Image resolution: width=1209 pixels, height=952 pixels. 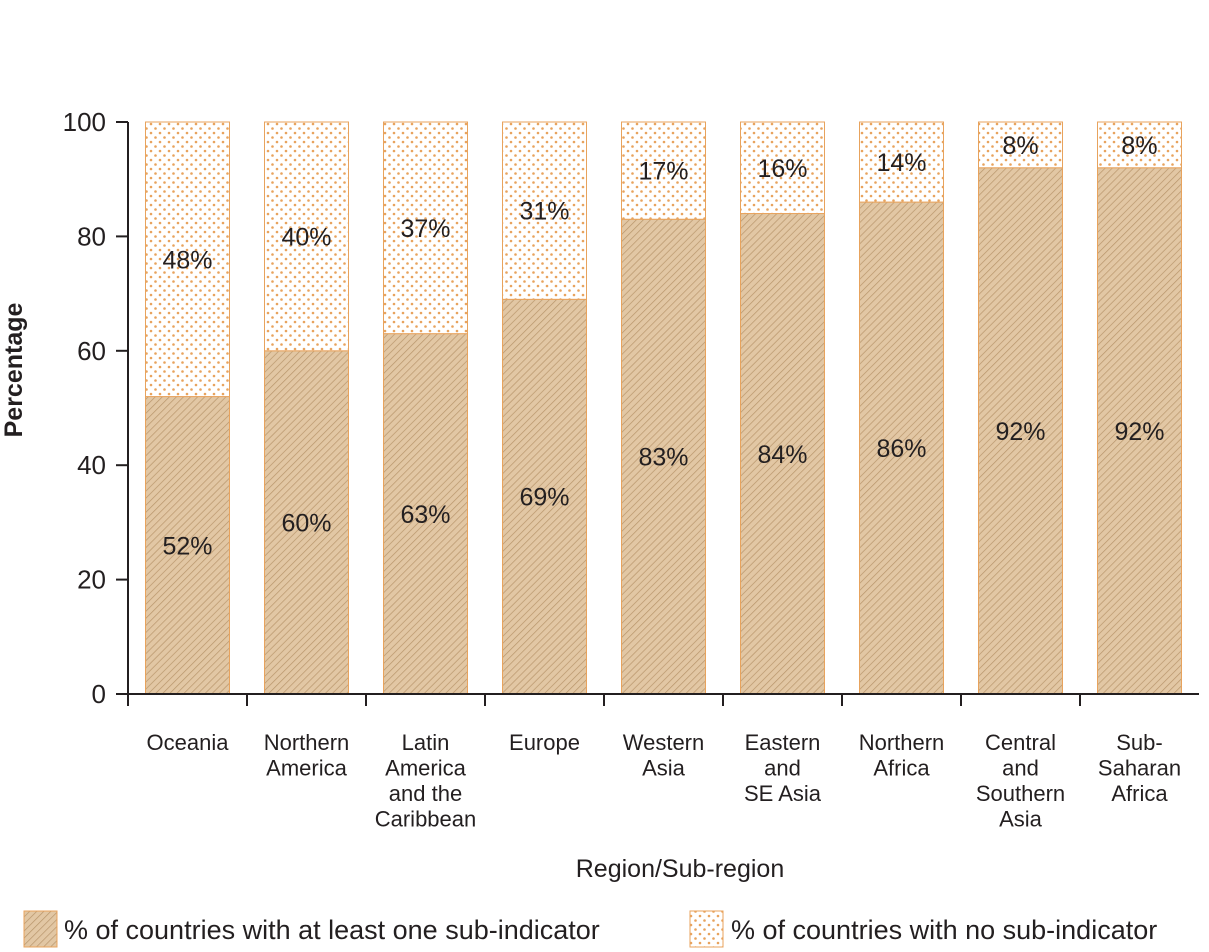 What do you see at coordinates (91, 236) in the screenshot?
I see `y-tick-label: 80` at bounding box center [91, 236].